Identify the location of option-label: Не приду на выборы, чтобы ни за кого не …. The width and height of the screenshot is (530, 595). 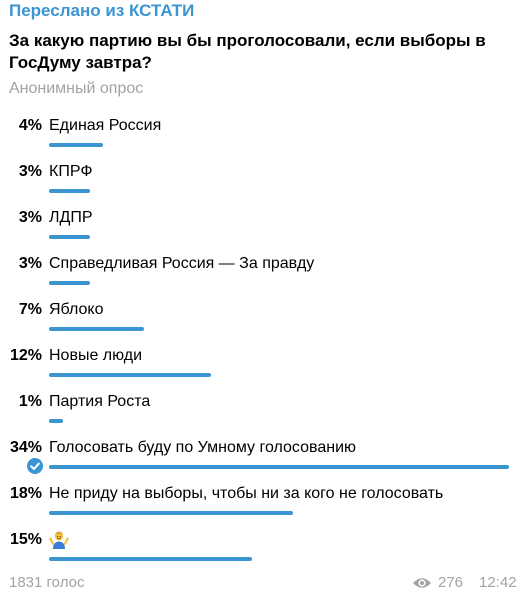
(246, 493).